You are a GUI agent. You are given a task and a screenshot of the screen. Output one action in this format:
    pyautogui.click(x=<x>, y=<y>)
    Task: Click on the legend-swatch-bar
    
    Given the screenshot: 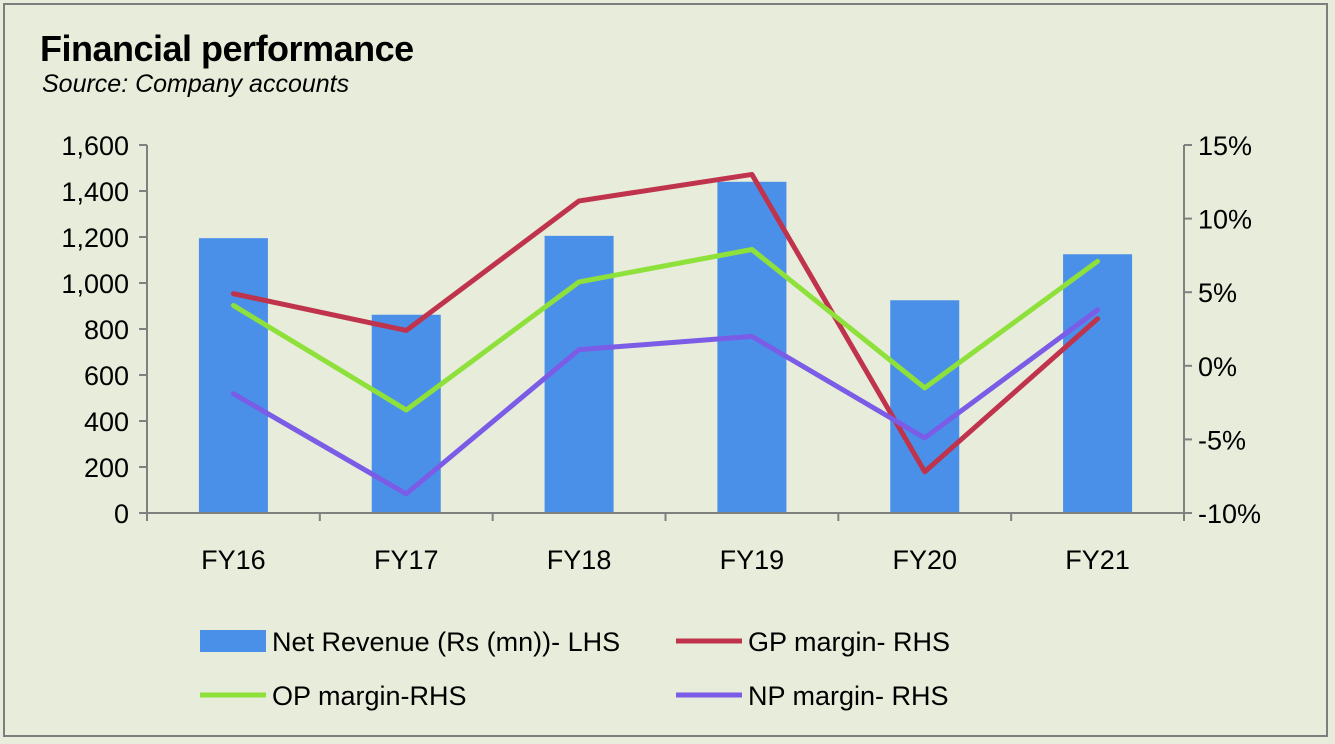 What is the action you would take?
    pyautogui.click(x=233, y=641)
    